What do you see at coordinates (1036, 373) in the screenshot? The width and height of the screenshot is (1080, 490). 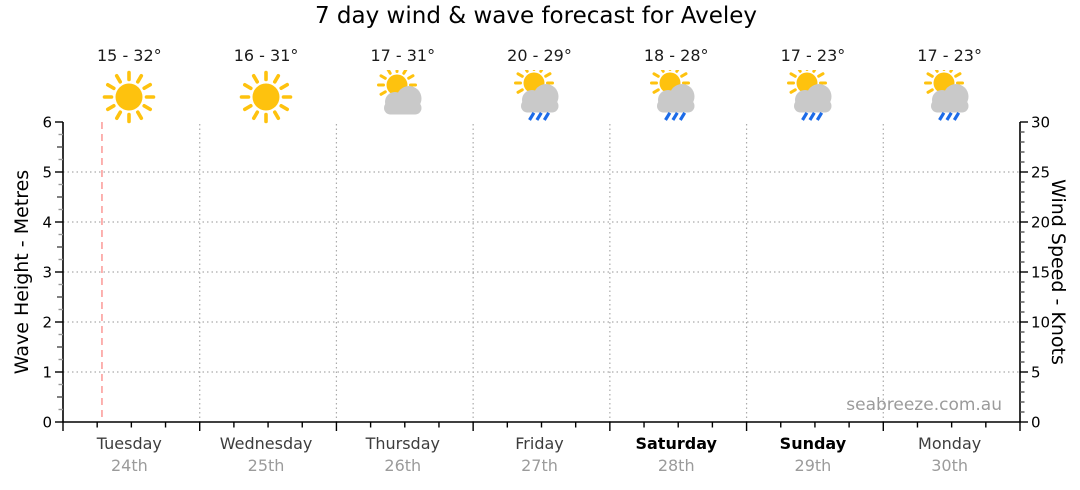 I see `y-right-tick-label: 5` at bounding box center [1036, 373].